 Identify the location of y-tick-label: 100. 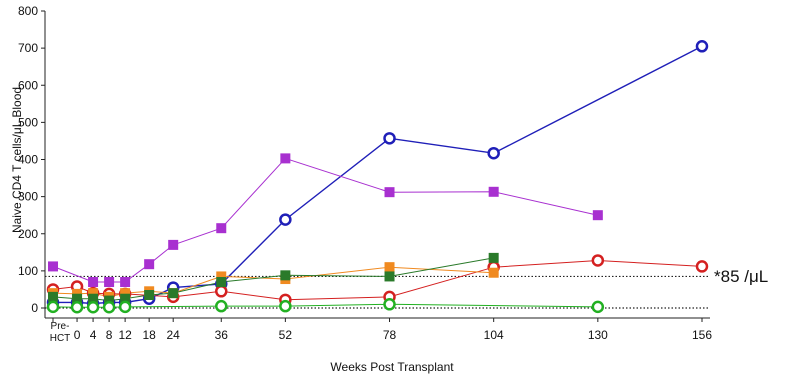
(28, 271).